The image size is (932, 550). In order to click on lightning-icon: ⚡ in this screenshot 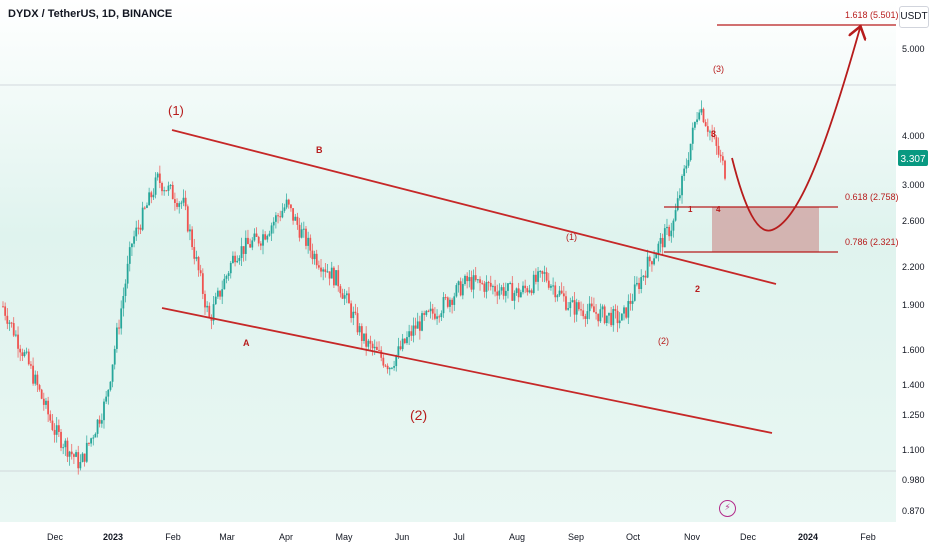, I will do `click(727, 508)`.